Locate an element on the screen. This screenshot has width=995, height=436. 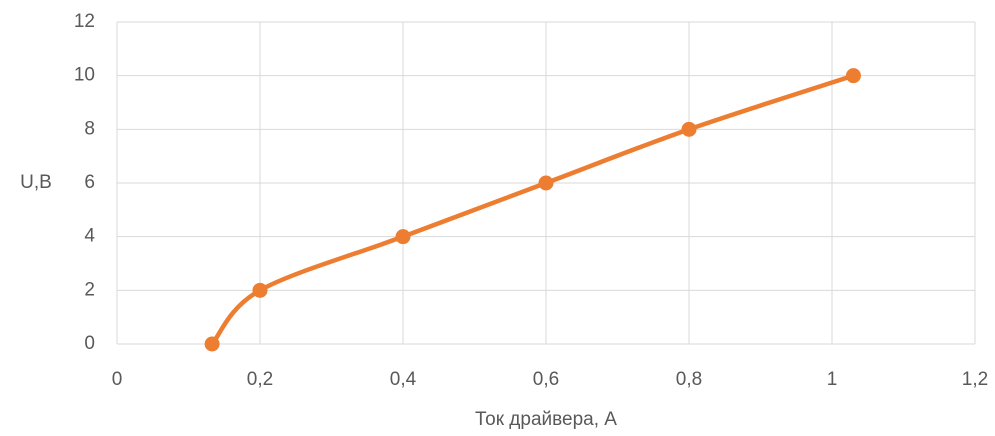
y-tick-label: 12 is located at coordinates (84, 21).